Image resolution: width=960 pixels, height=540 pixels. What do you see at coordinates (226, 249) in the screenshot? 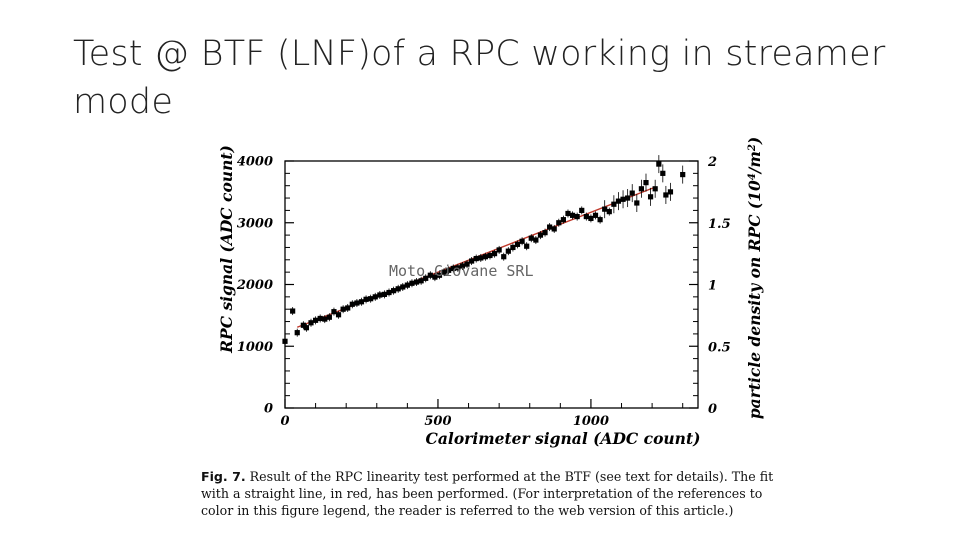
I see `y-axis-title: RPC signal (ADC count)` at bounding box center [226, 249].